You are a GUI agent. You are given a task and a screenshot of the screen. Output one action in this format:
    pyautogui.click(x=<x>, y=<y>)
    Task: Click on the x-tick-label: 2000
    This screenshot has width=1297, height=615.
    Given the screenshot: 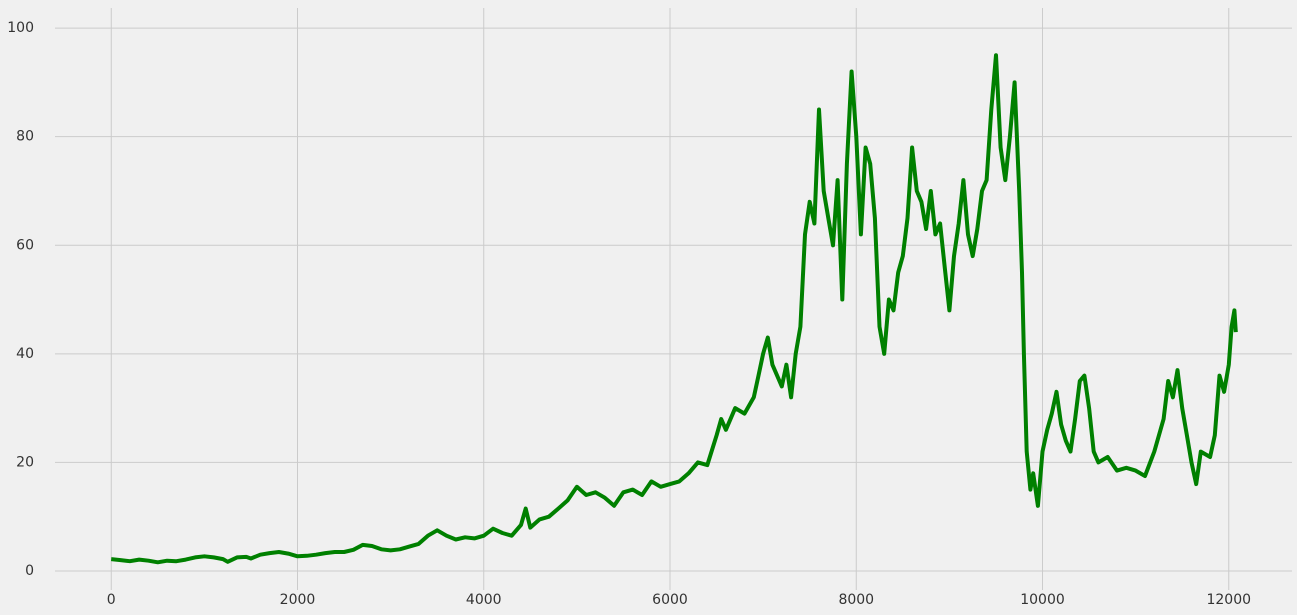 What is the action you would take?
    pyautogui.click(x=298, y=600)
    